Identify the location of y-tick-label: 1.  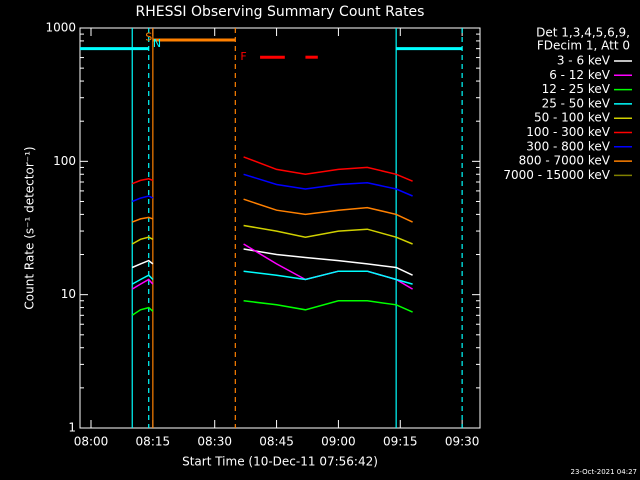
(72, 428).